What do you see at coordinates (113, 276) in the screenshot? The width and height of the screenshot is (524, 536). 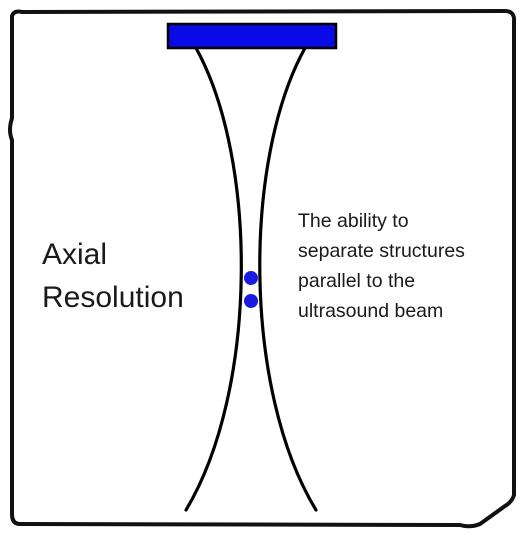 I see `diagram-title: Axial Resolution` at bounding box center [113, 276].